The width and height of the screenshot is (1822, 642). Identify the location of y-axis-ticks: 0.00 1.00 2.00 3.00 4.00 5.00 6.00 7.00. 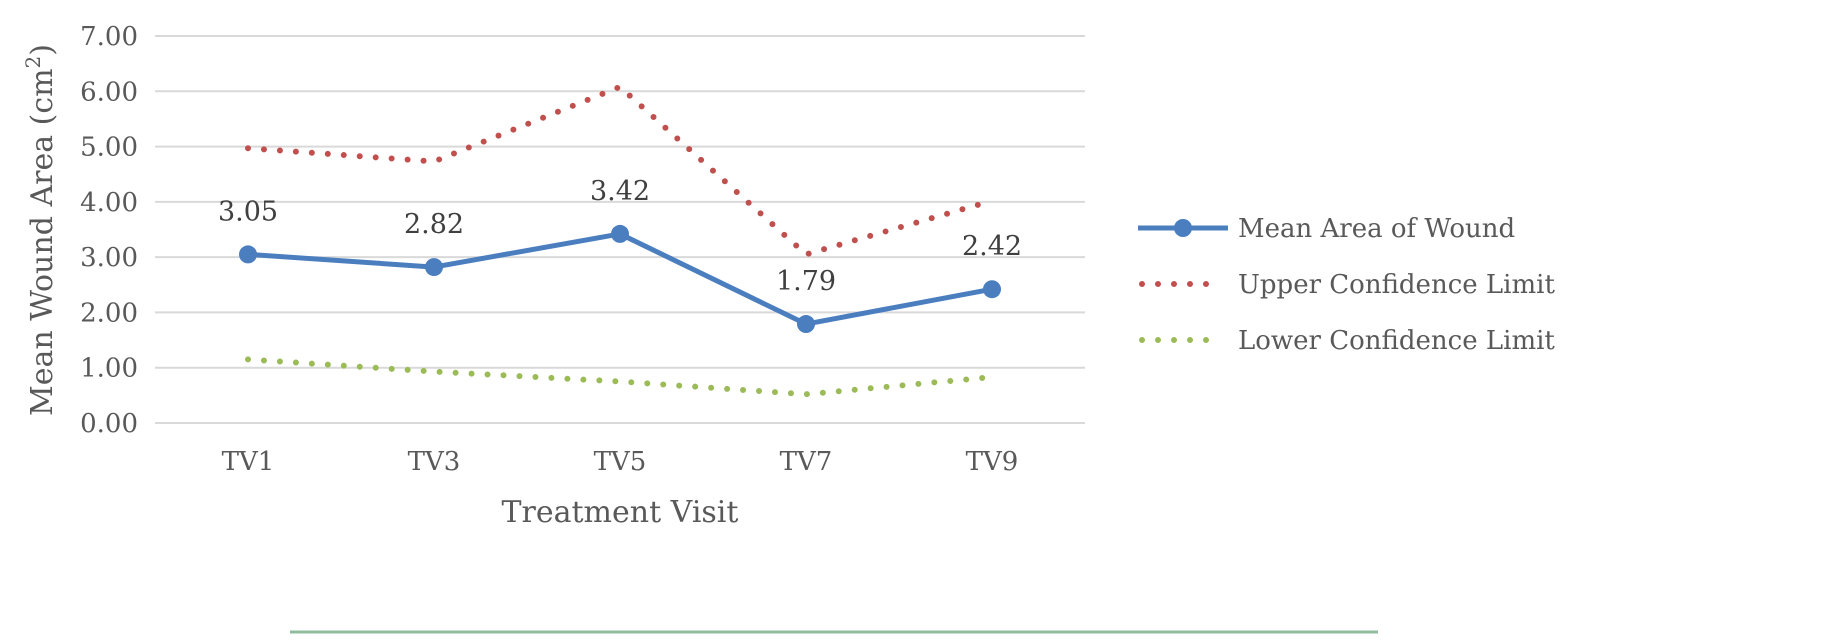
(109, 230).